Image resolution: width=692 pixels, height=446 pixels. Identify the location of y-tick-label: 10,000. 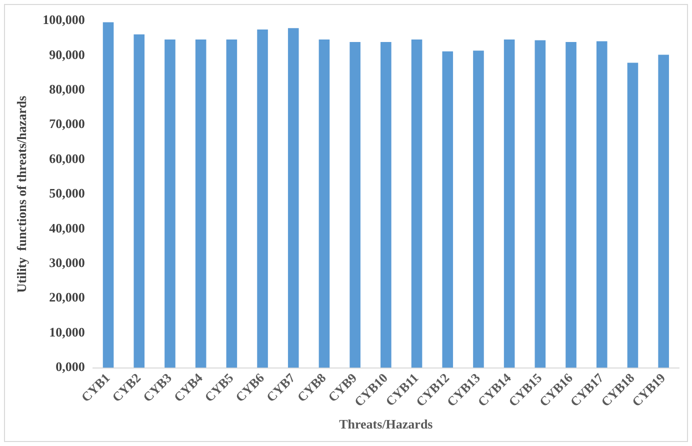
(67, 332).